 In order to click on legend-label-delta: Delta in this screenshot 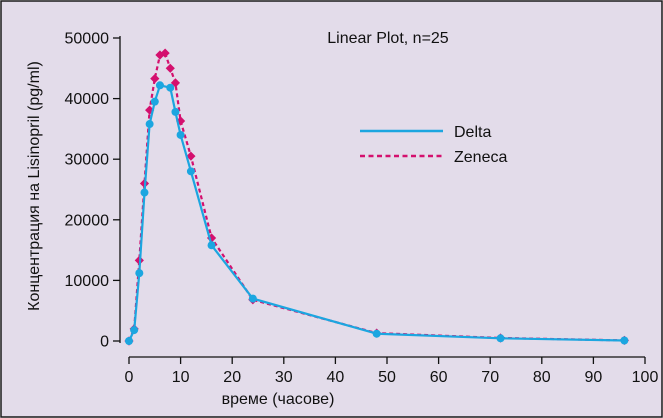, I will do `click(472, 132)`.